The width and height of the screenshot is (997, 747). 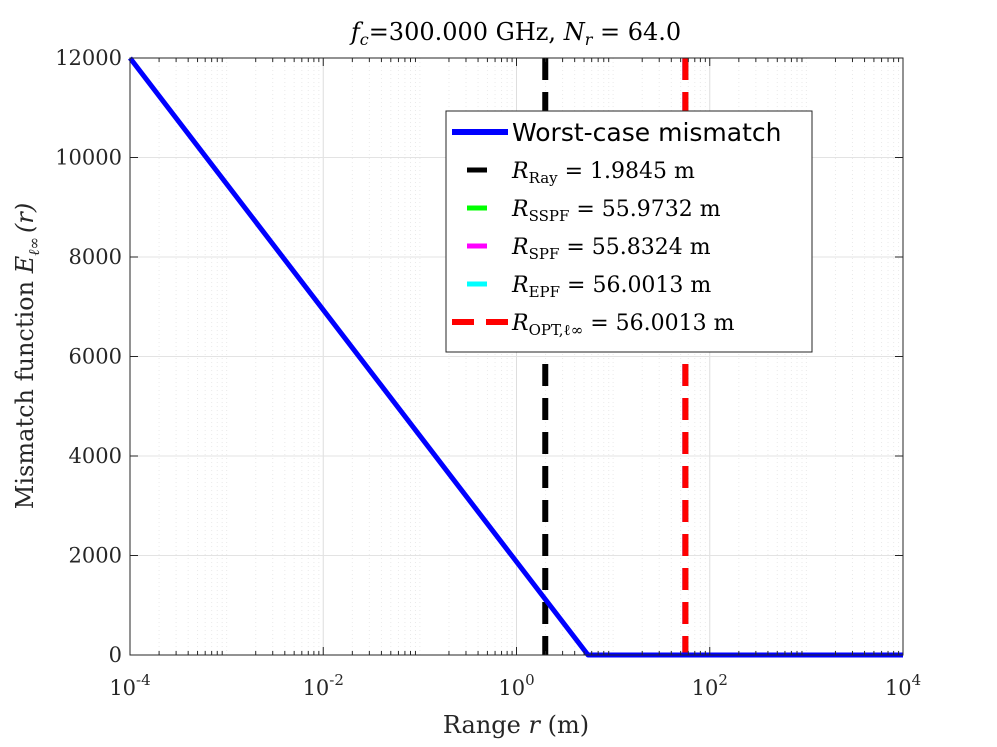 What do you see at coordinates (616, 211) in the screenshot?
I see `legend-label: RSSPF = 55.9732 m` at bounding box center [616, 211].